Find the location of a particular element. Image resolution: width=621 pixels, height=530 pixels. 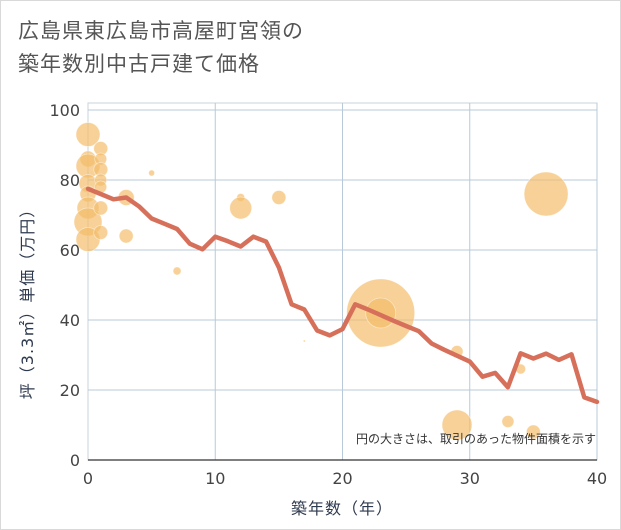

bubble-size-note: 円の大きさは、取引のあった物件面積を示す is located at coordinates (476, 438).